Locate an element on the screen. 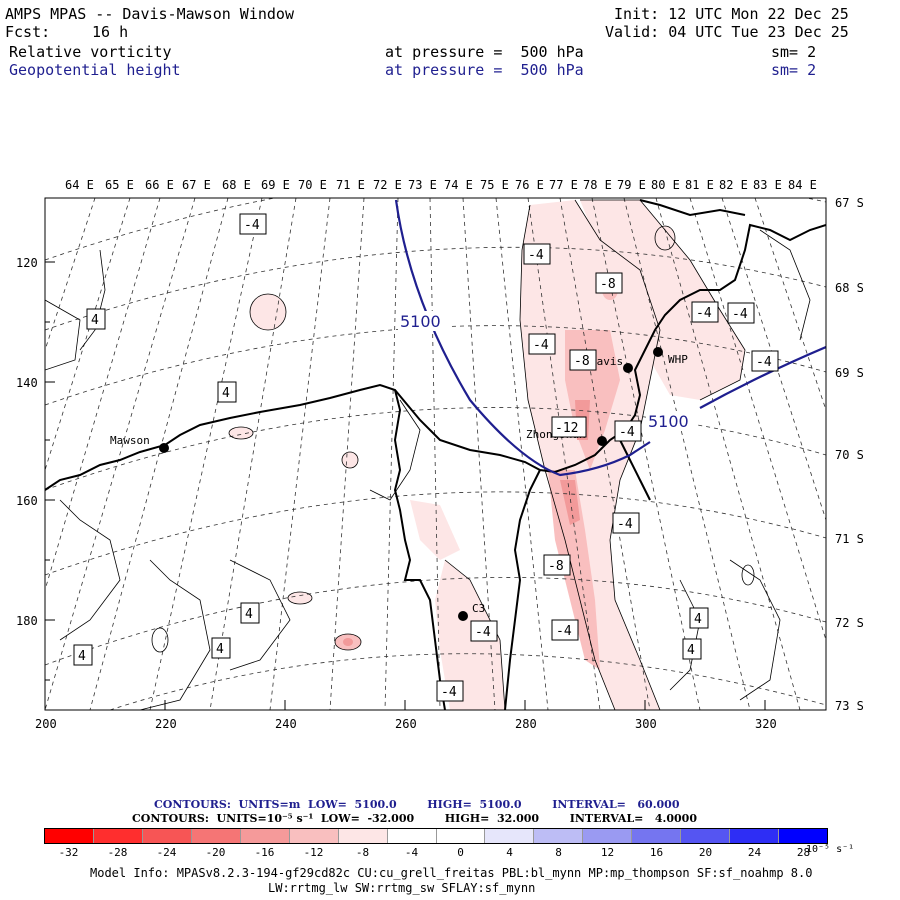  colorbar-units: 10⁻⁵ s⁻¹ is located at coordinates (830, 849).